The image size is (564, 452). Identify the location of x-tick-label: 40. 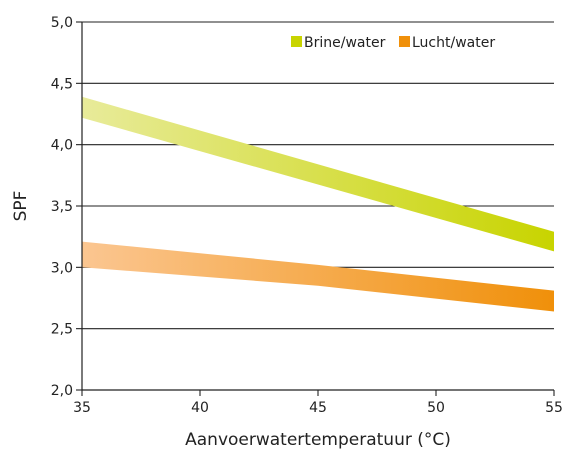
(200, 408).